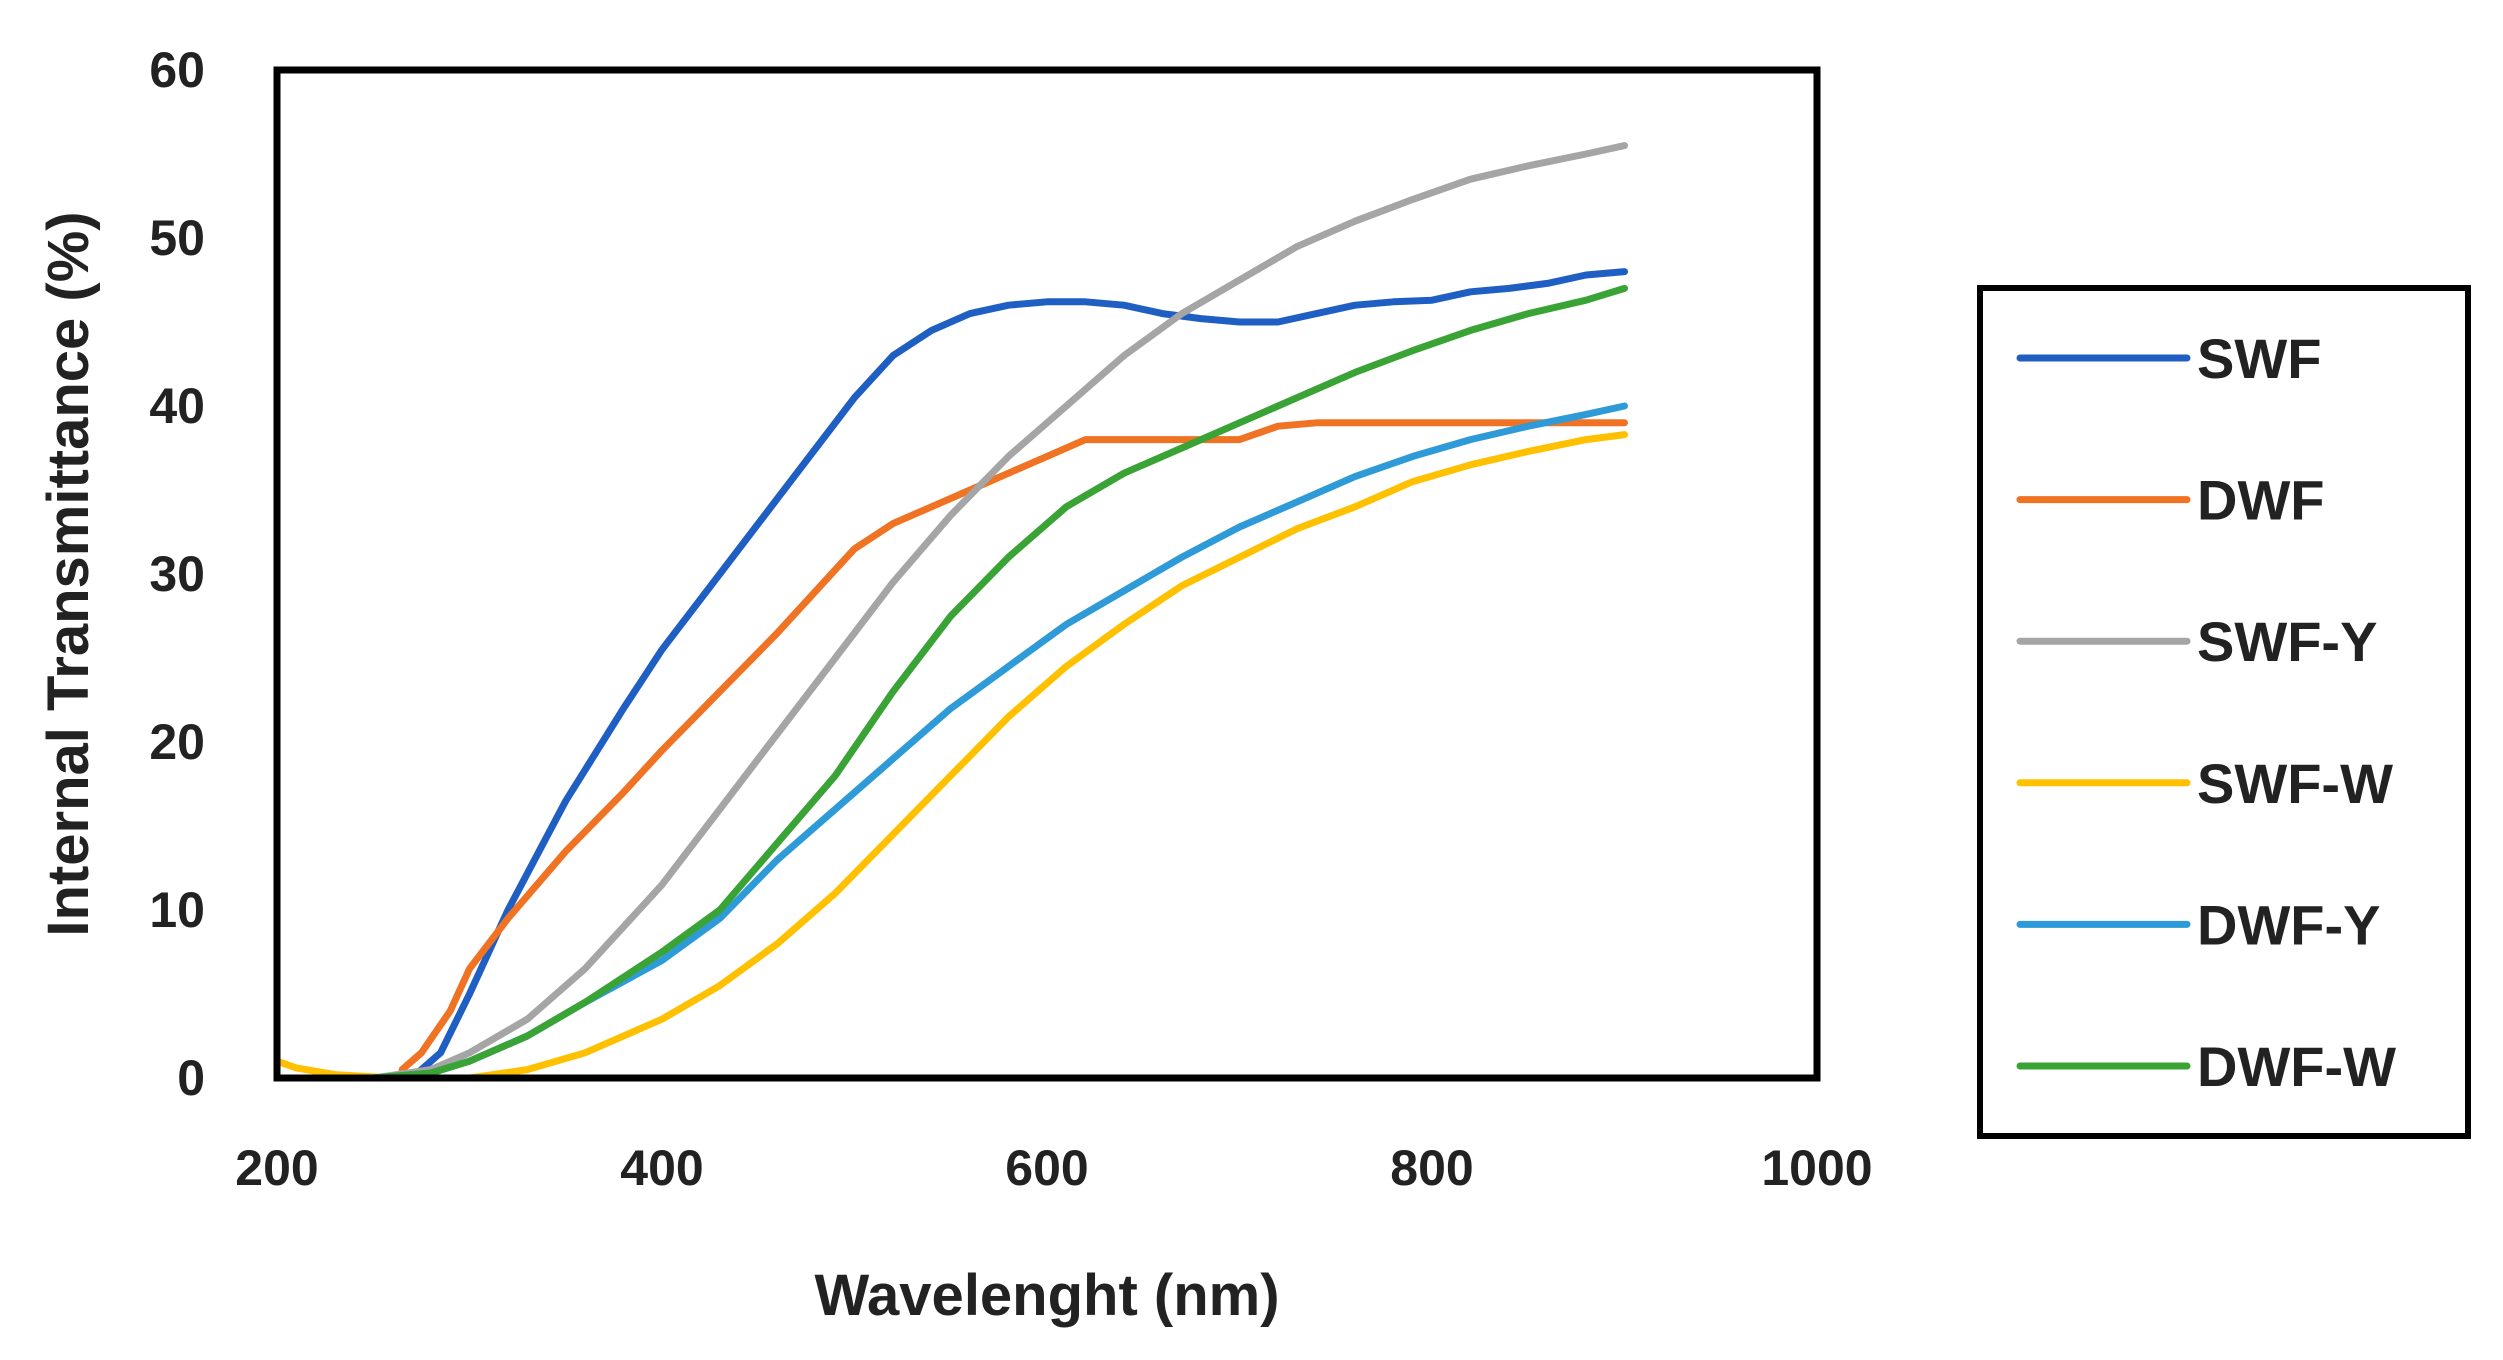  Describe the element at coordinates (191, 1078) in the screenshot. I see `y-tick-label: 0` at that location.